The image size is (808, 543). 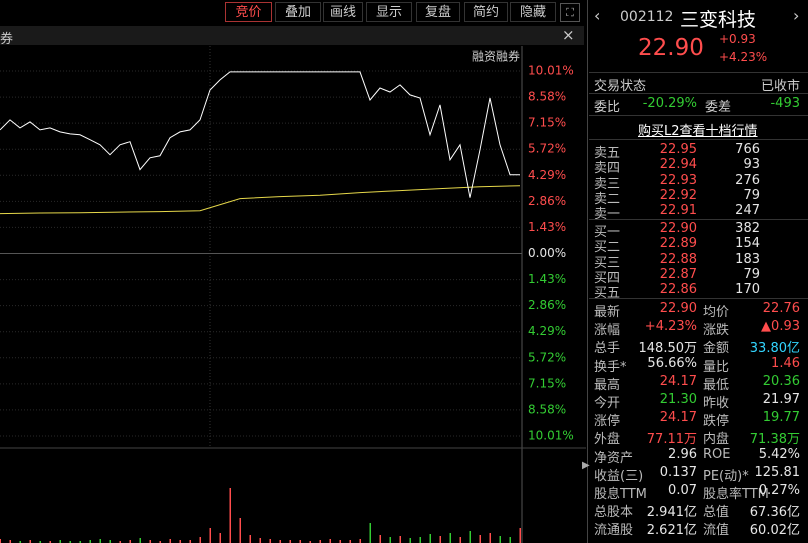 What do you see at coordinates (671, 48) in the screenshot?
I see `price: 22.90` at bounding box center [671, 48].